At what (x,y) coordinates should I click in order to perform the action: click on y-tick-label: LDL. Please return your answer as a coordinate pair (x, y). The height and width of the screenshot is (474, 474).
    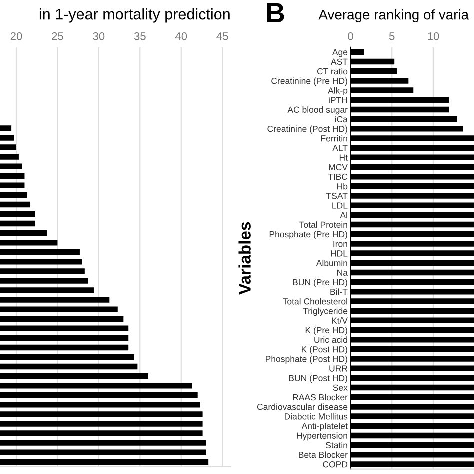
    Looking at the image, I should click on (340, 205).